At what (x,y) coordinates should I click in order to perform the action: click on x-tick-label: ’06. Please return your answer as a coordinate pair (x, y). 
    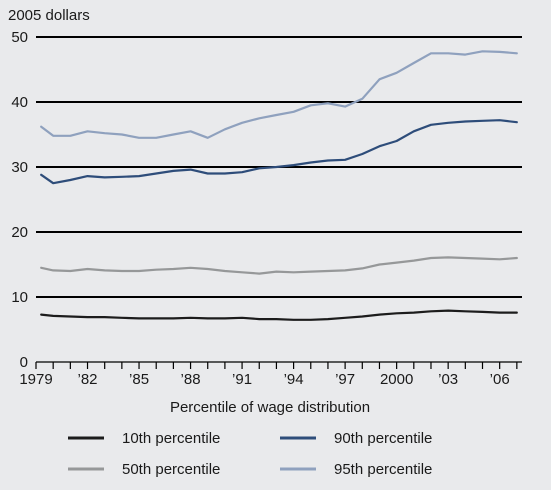
    Looking at the image, I should click on (500, 379).